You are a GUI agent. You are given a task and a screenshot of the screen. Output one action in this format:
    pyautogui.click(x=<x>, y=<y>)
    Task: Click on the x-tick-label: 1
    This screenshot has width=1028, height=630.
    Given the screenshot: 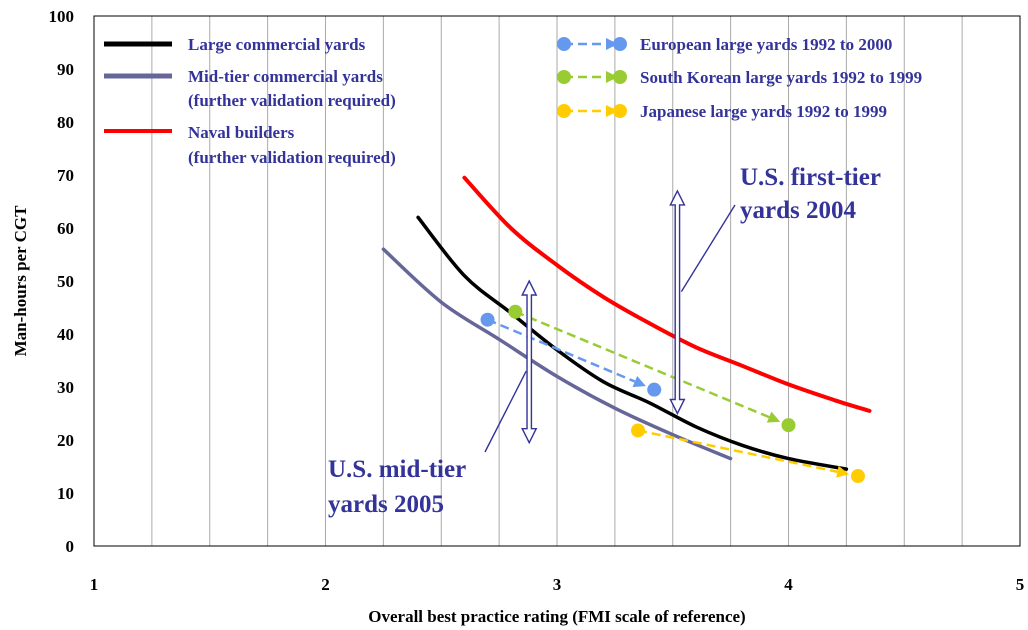 What is the action you would take?
    pyautogui.click(x=94, y=584)
    